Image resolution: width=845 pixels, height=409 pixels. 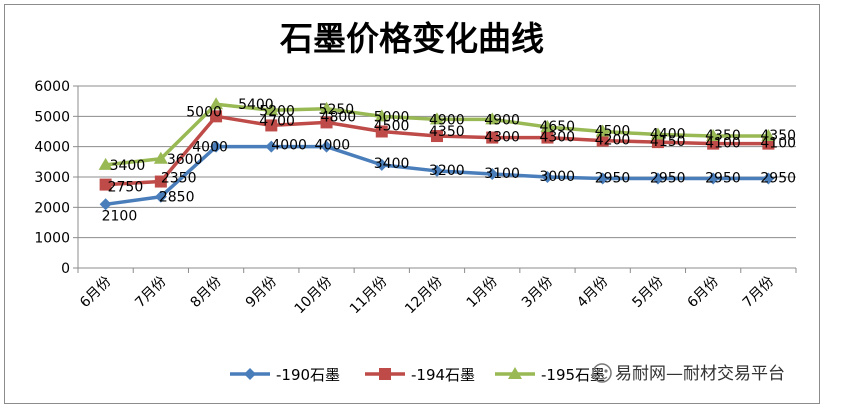 I want to click on chart-title: 石墨价格变化曲线, so click(x=411, y=38).